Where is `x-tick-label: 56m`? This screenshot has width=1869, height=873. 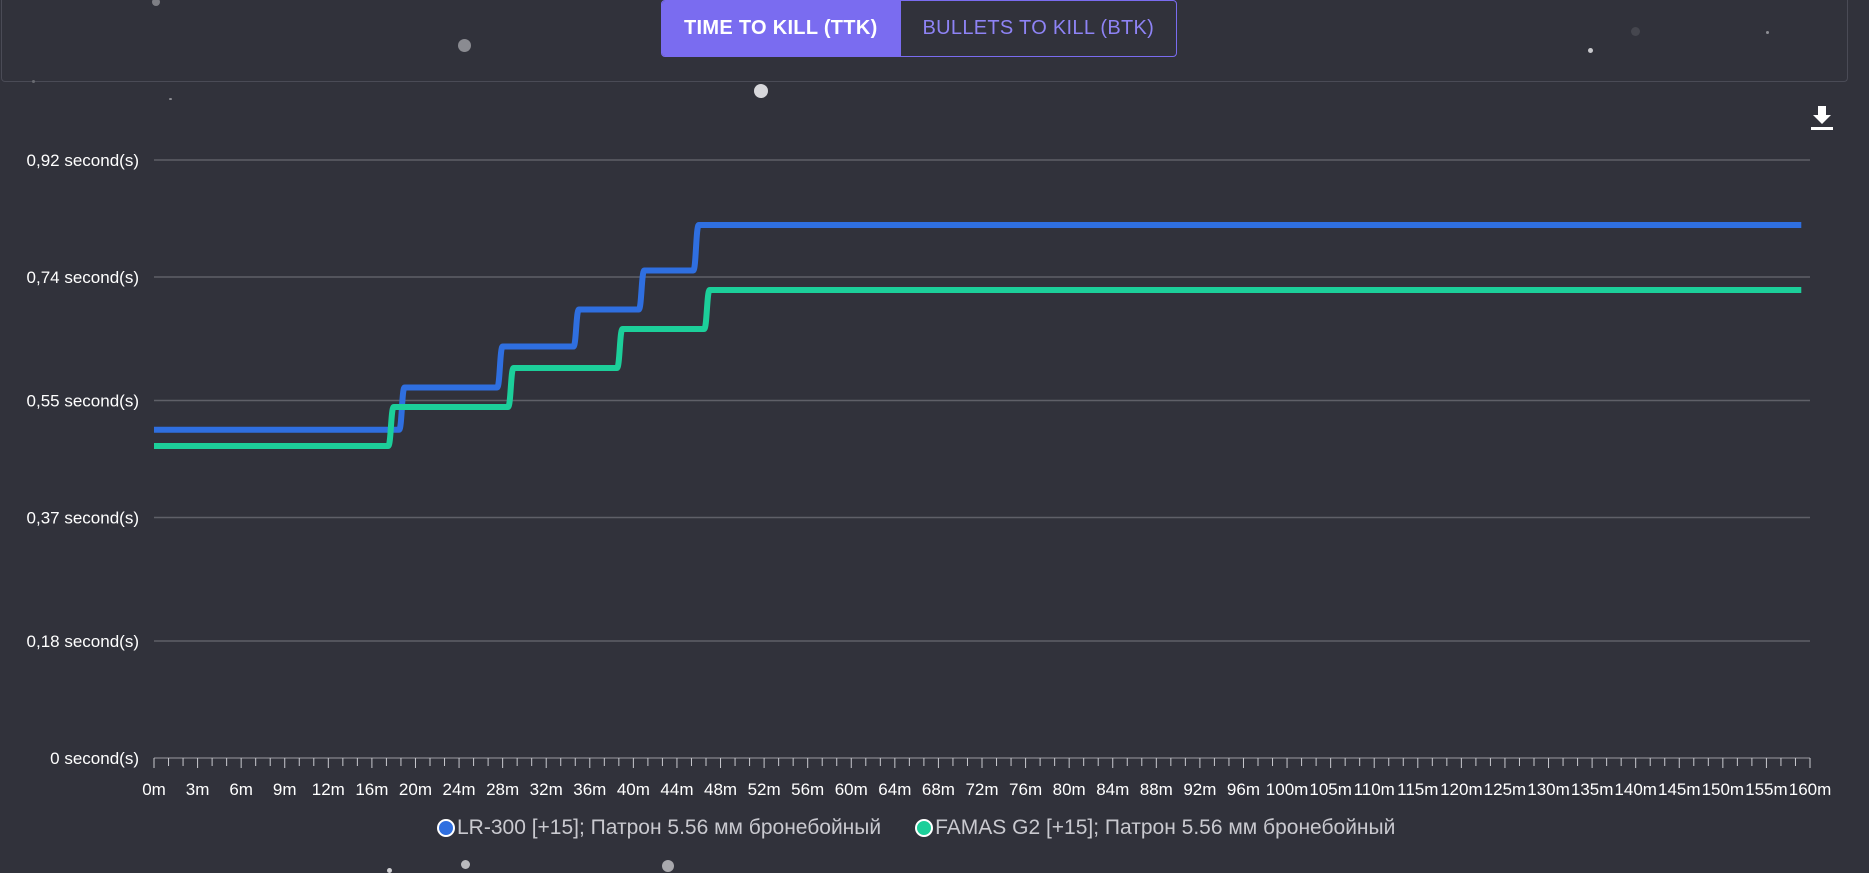 x-tick-label: 56m is located at coordinates (807, 789).